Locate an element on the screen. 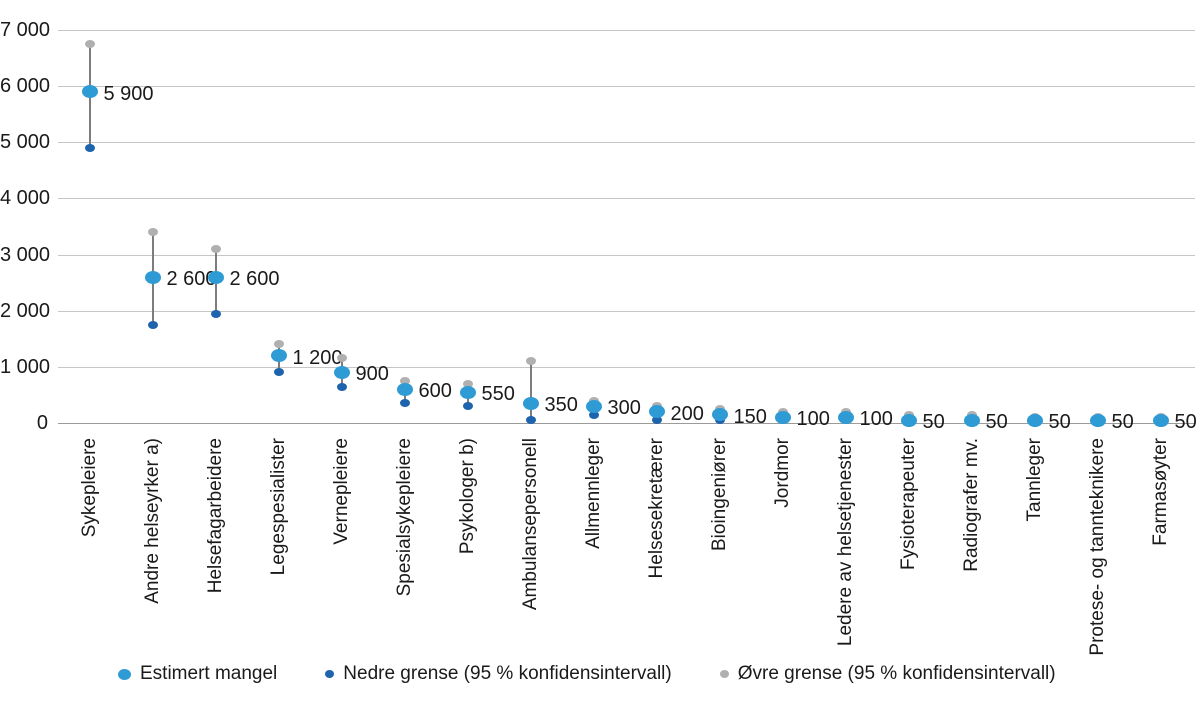 Image resolution: width=1200 pixels, height=709 pixels. category-label: Helsesekretærer is located at coordinates (656, 508).